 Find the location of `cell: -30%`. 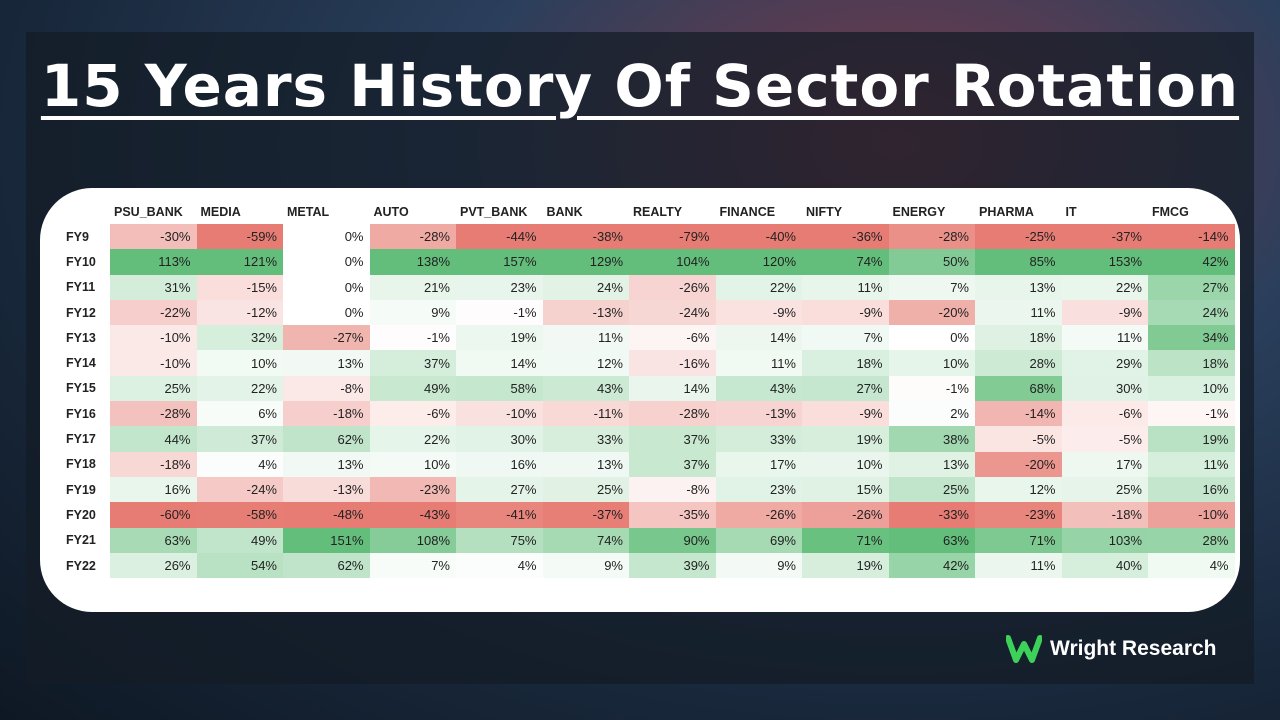

cell: -30% is located at coordinates (153, 237).